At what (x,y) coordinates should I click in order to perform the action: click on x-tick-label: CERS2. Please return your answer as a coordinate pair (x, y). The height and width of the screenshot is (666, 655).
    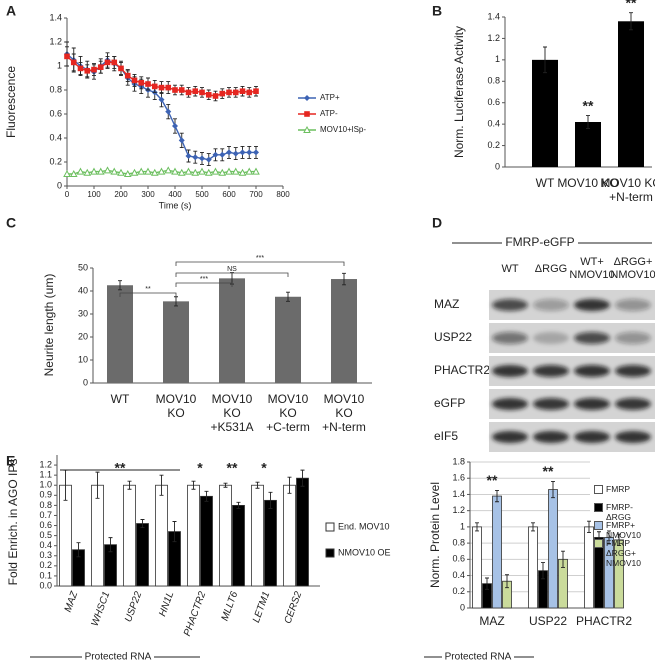
    Looking at the image, I should click on (294, 608).